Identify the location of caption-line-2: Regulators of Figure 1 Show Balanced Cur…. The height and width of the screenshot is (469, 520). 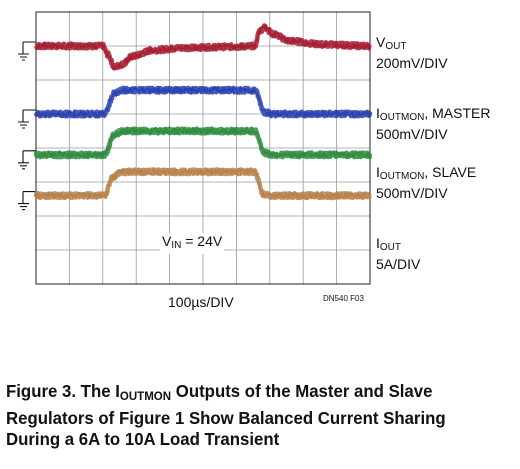
(226, 417).